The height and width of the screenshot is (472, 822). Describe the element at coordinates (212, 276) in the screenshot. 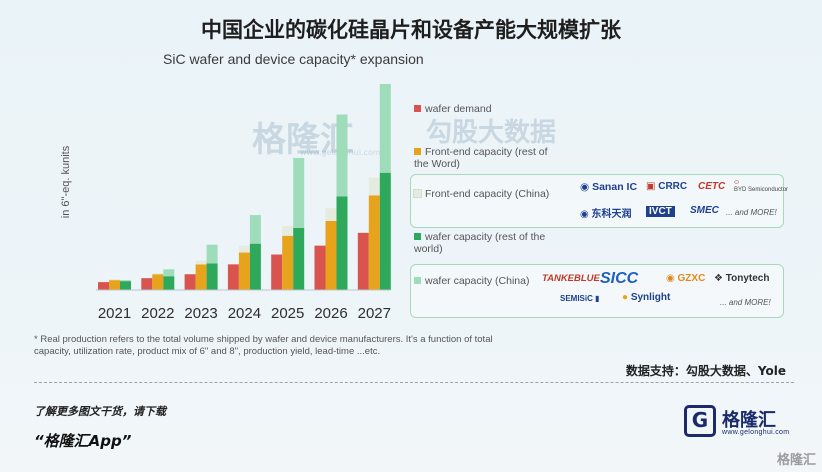

I see `bar-wafer-0-2023` at that location.